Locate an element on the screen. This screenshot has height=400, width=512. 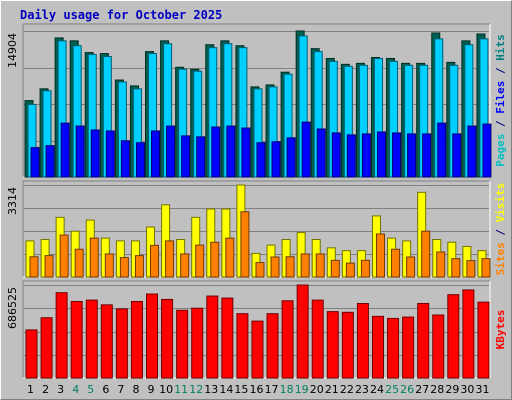
x-tick-label: 7 is located at coordinates (120, 389).